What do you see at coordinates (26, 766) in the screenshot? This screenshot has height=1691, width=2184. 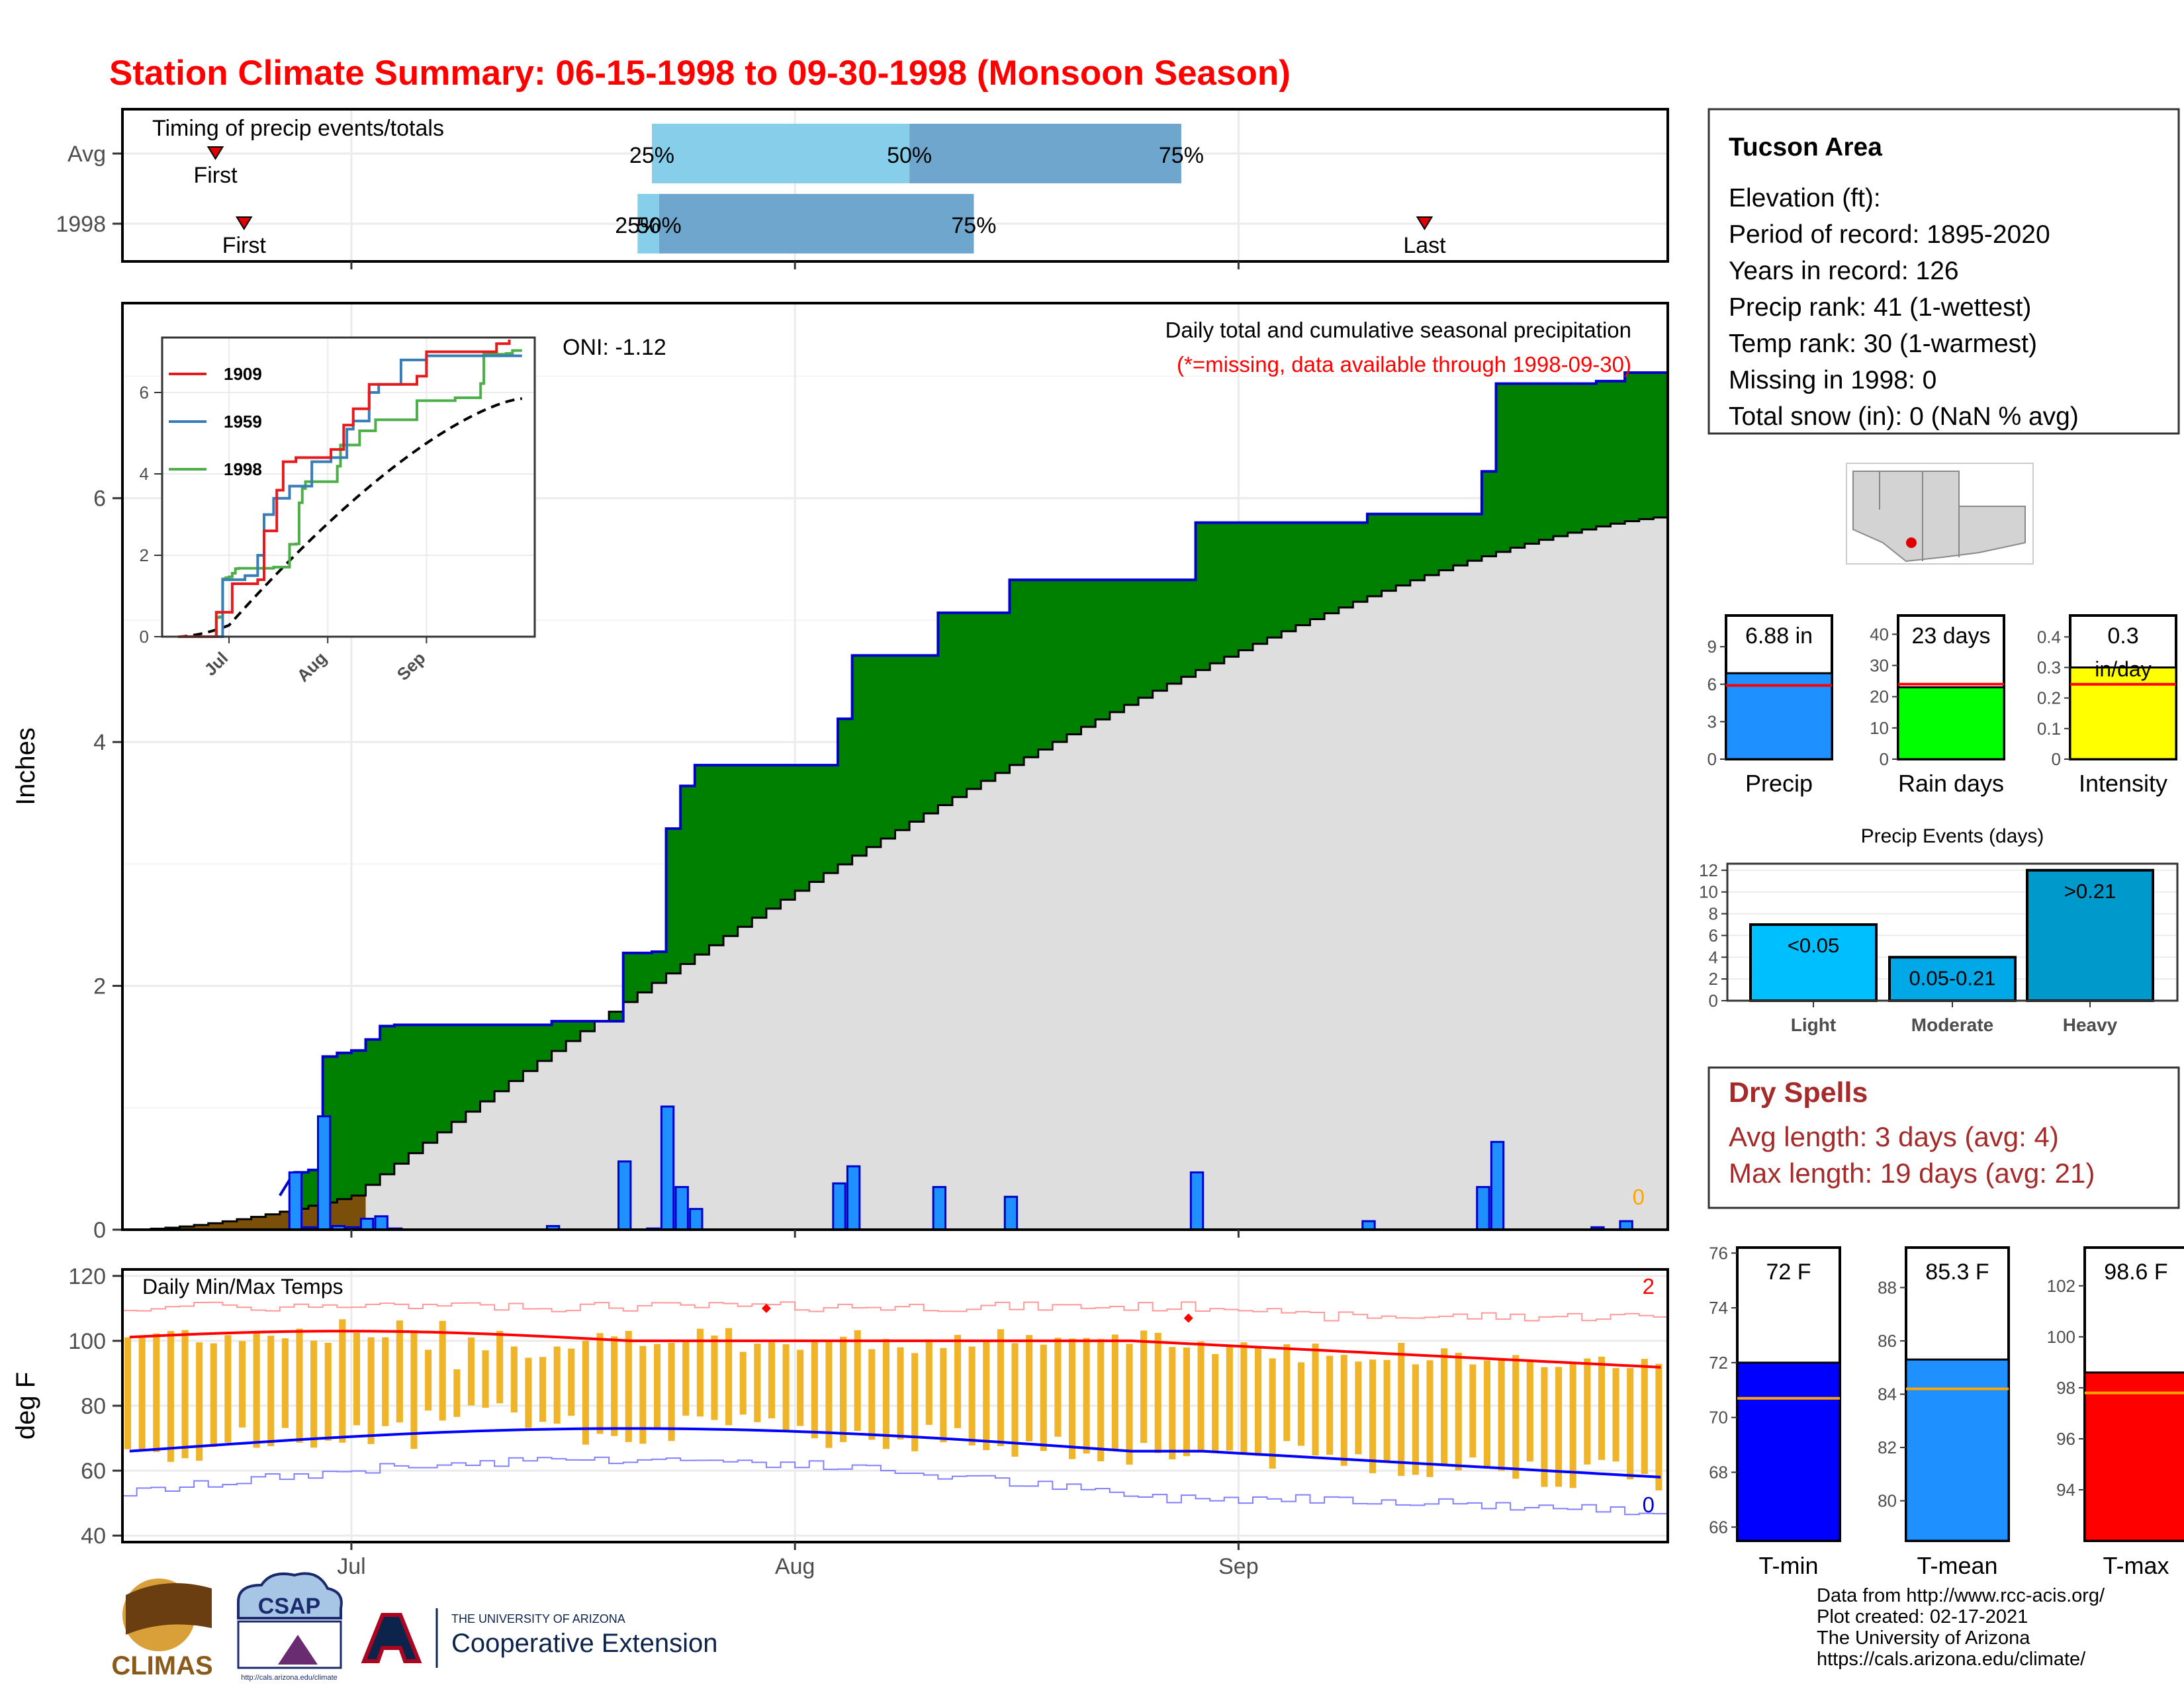 I see `precip-y-axis-label: Inches` at bounding box center [26, 766].